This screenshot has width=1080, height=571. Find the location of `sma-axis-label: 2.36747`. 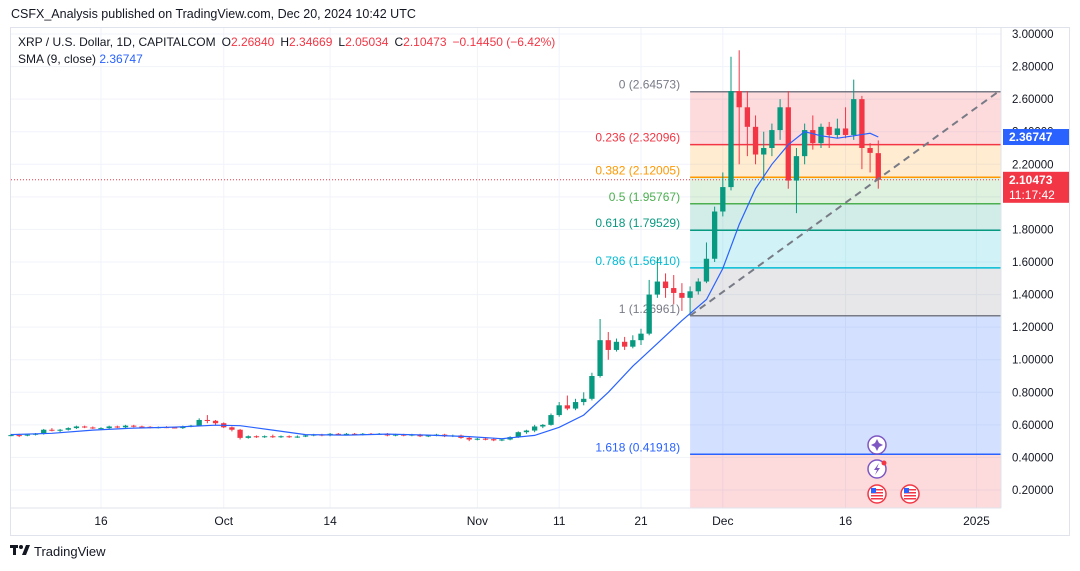

sma-axis-label: 2.36747 is located at coordinates (1031, 137).